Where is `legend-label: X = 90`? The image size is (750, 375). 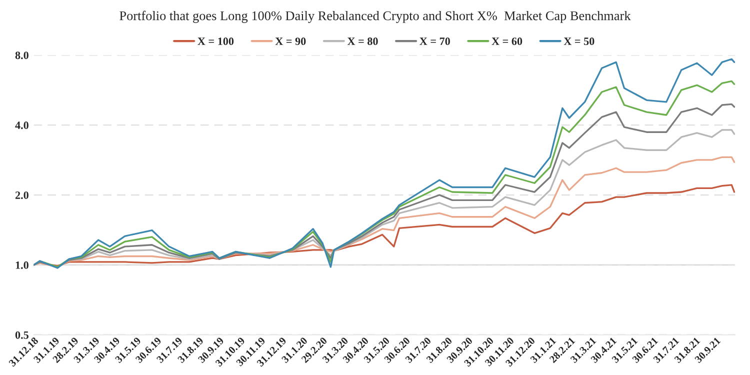
legend-label: X = 90 is located at coordinates (290, 42).